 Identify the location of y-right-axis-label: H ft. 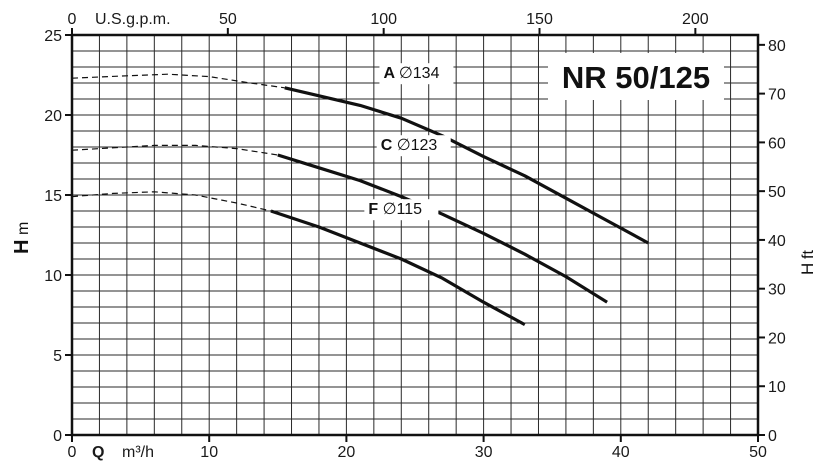
(807, 262).